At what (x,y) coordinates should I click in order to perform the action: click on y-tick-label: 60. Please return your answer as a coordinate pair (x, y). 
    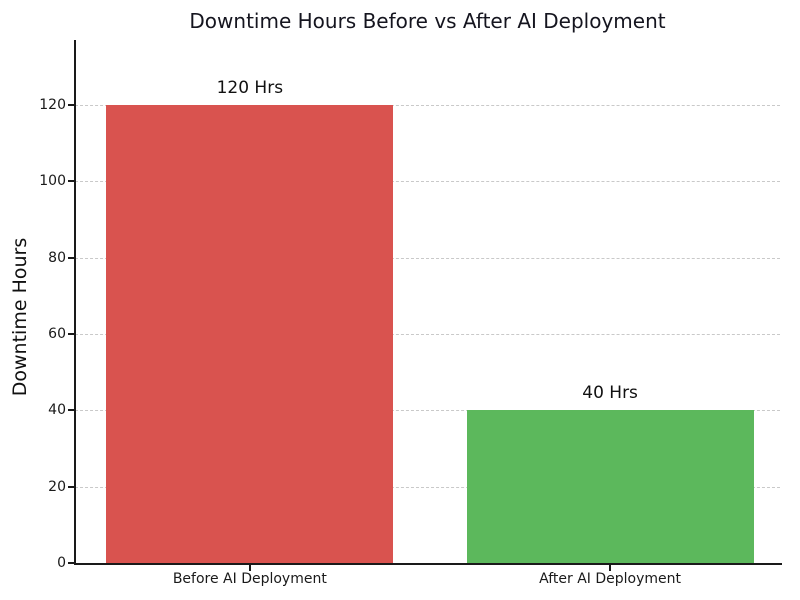
    Looking at the image, I should click on (57, 333).